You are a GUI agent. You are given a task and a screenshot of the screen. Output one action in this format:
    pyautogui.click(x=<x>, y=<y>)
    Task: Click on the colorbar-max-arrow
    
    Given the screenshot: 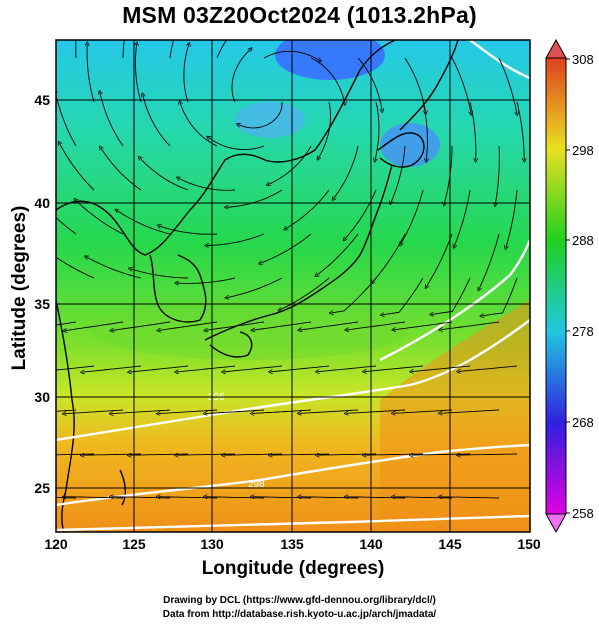 What is the action you would take?
    pyautogui.click(x=556, y=48)
    